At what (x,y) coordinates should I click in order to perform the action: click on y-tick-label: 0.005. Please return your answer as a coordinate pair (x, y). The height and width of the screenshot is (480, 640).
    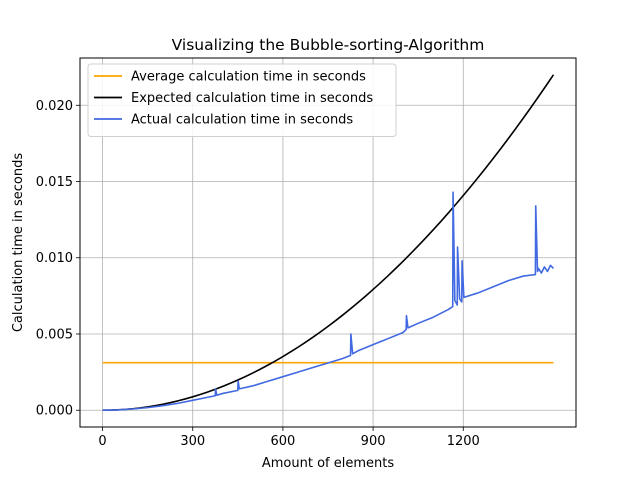
    Looking at the image, I should click on (54, 334).